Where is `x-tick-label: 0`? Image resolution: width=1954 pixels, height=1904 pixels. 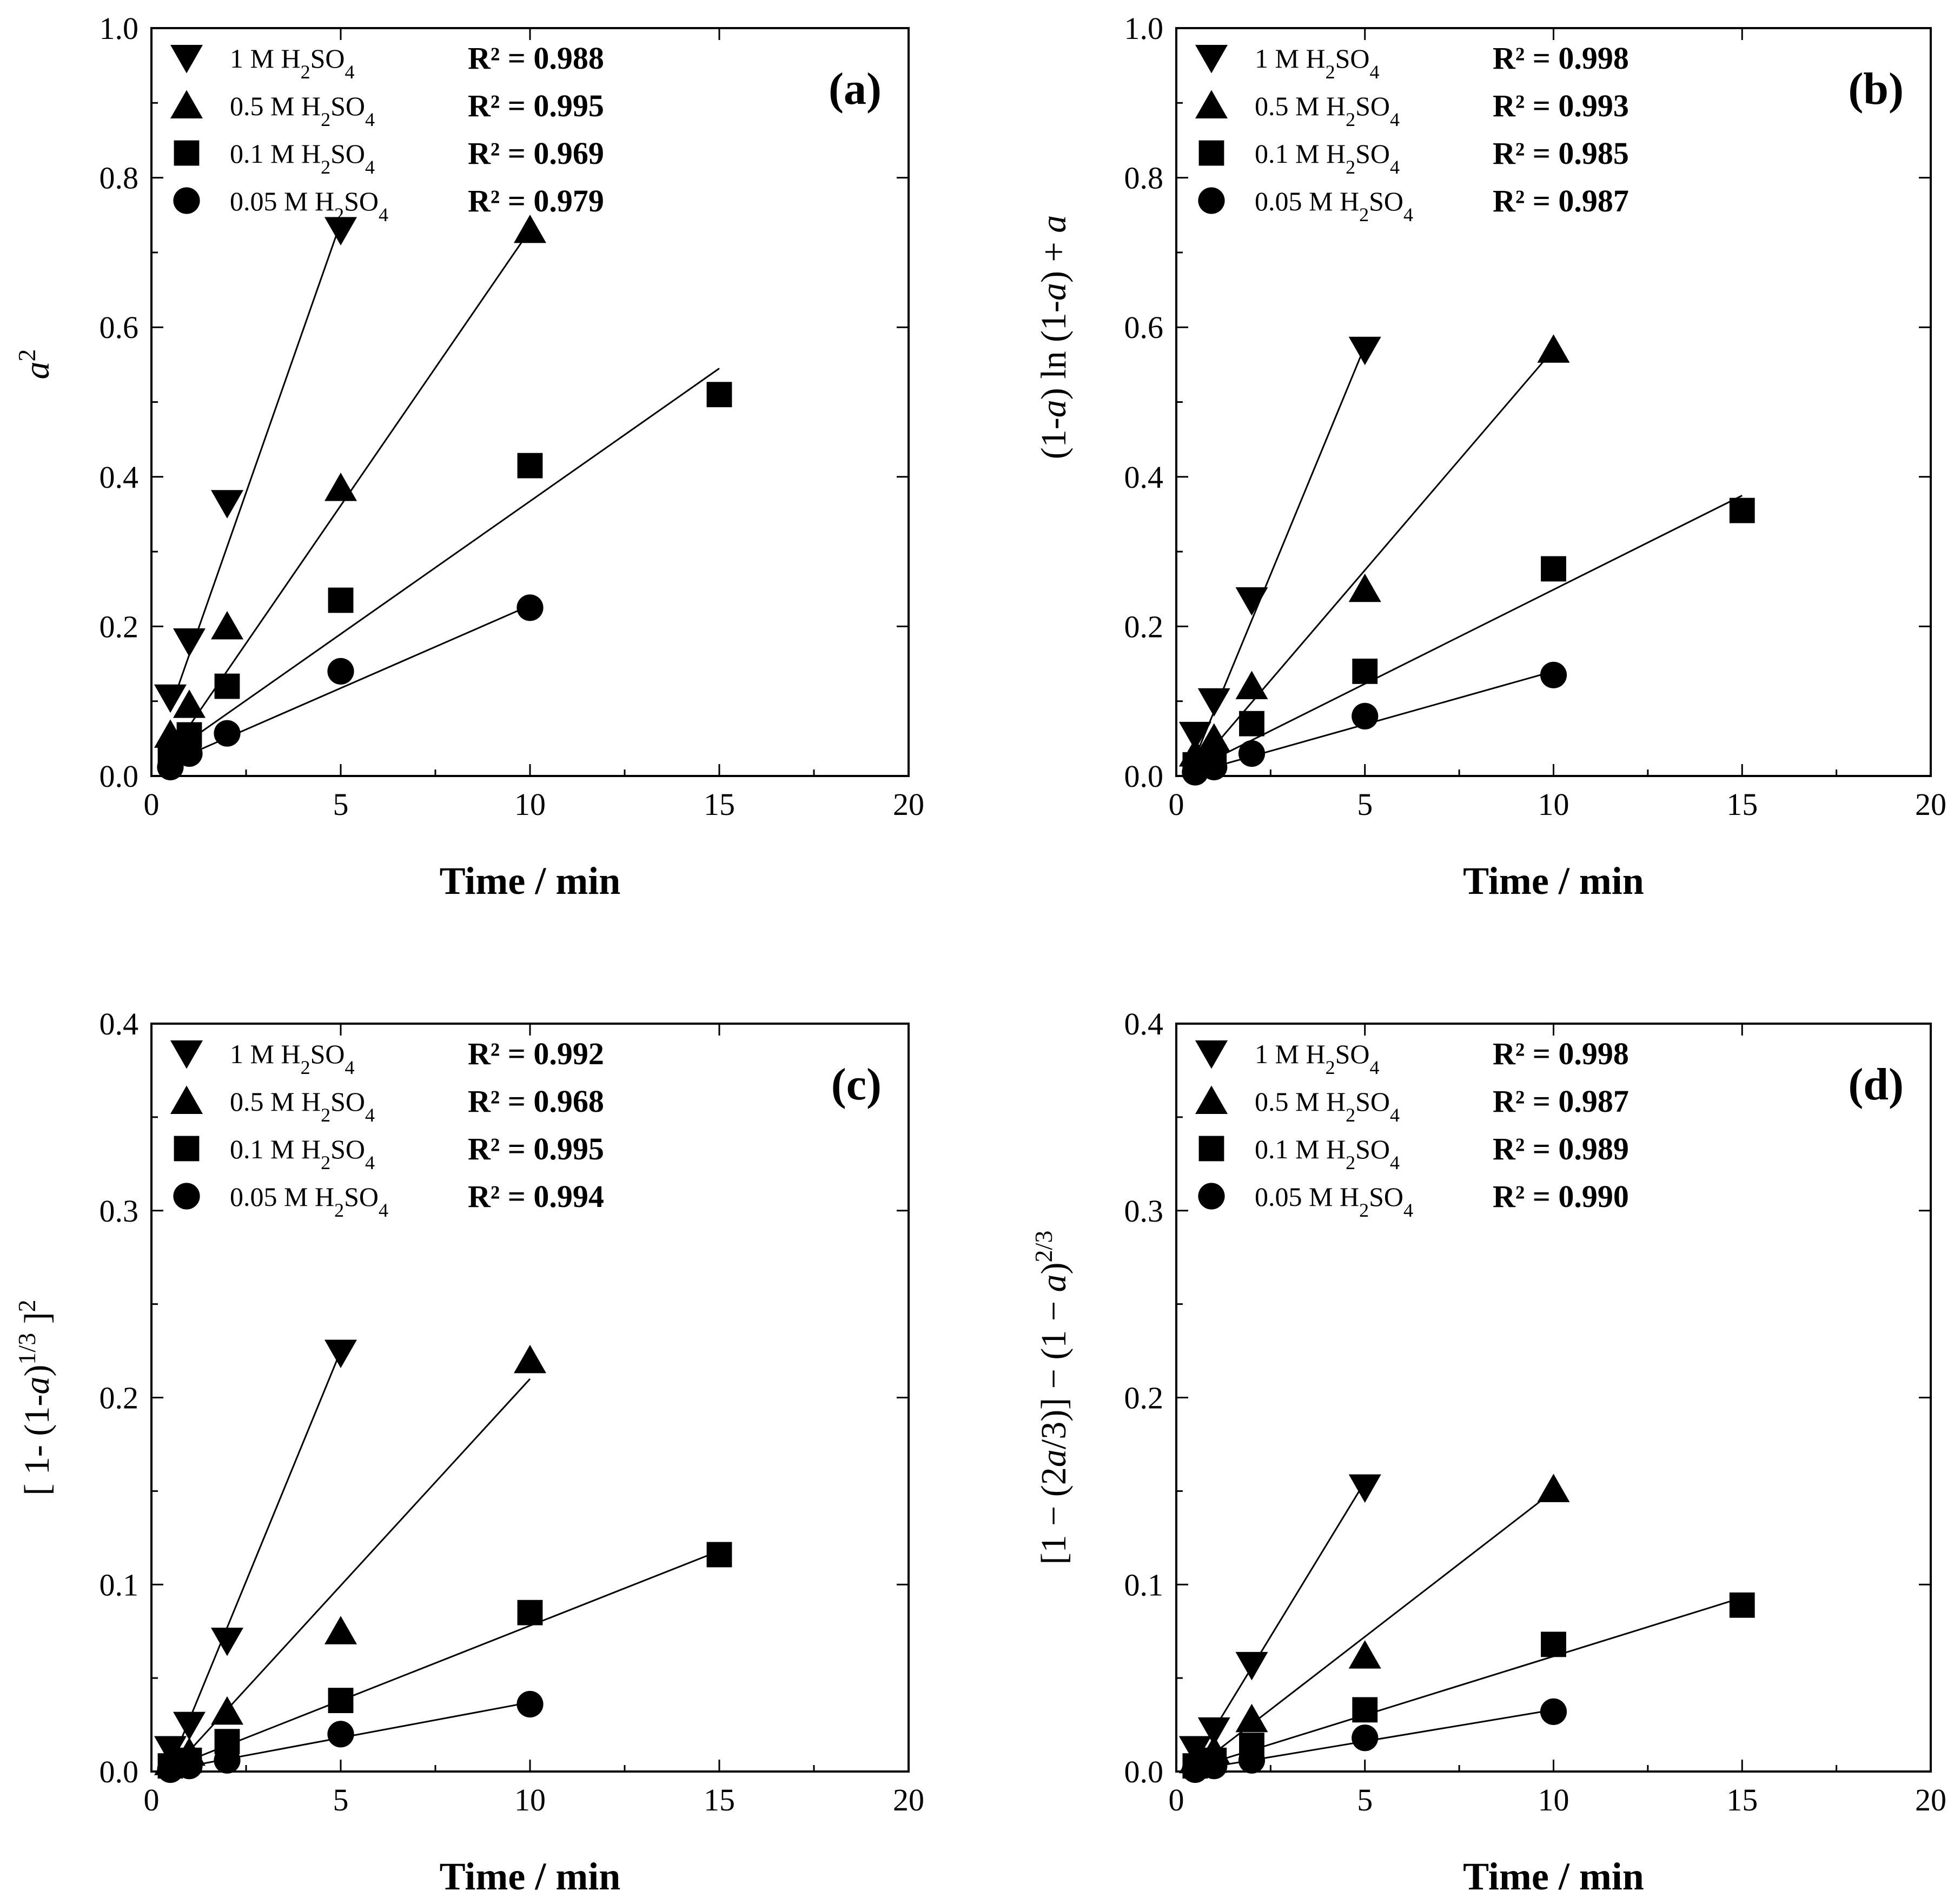 x-tick-label: 0 is located at coordinates (152, 804).